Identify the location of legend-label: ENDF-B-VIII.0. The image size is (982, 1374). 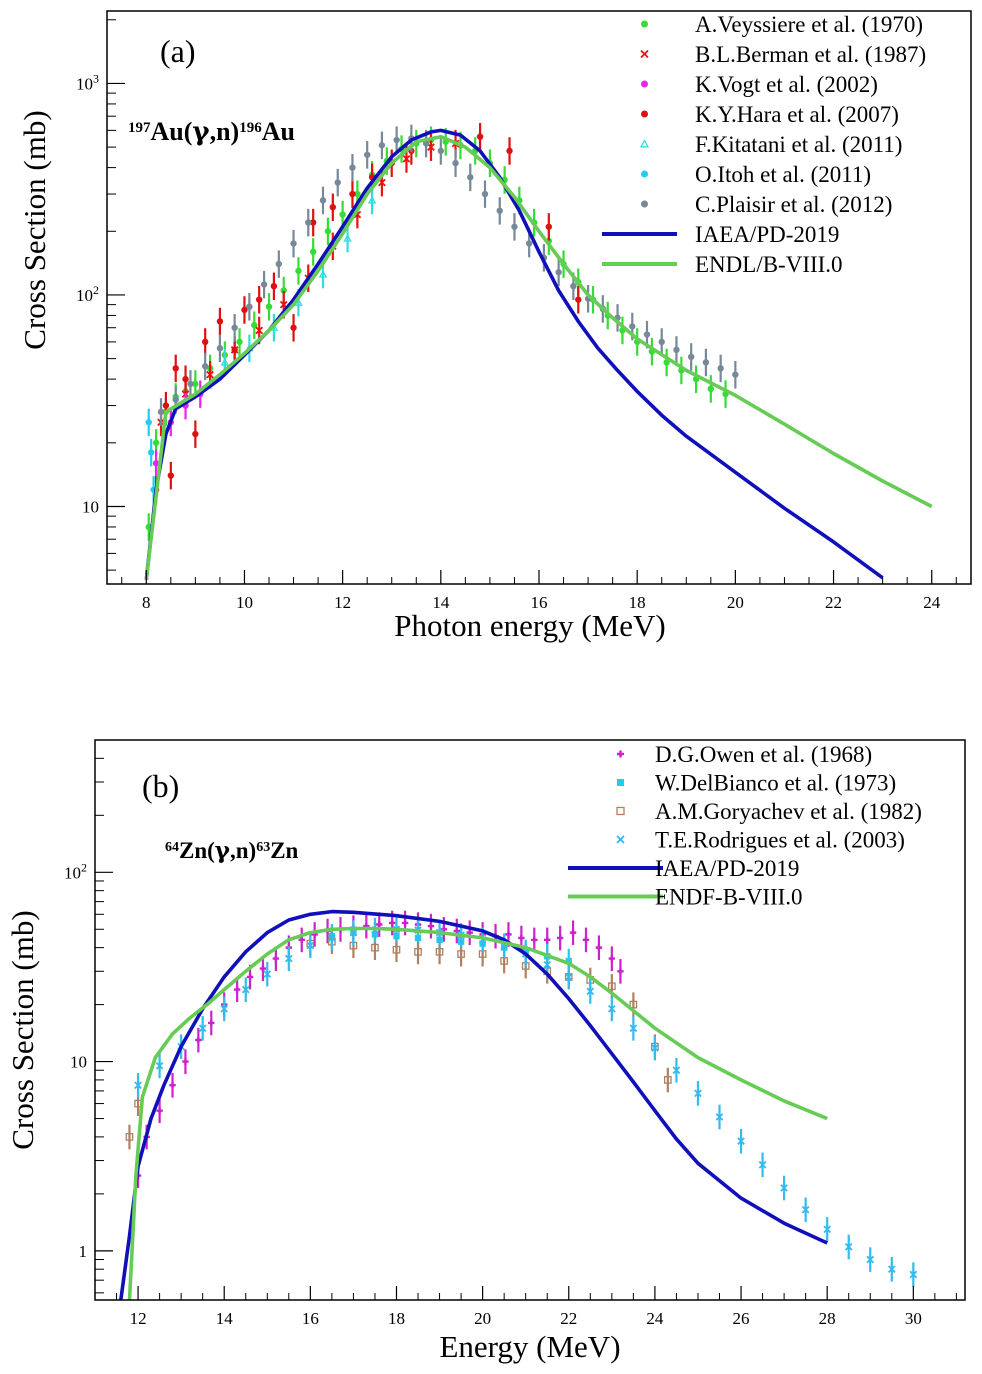
(729, 897).